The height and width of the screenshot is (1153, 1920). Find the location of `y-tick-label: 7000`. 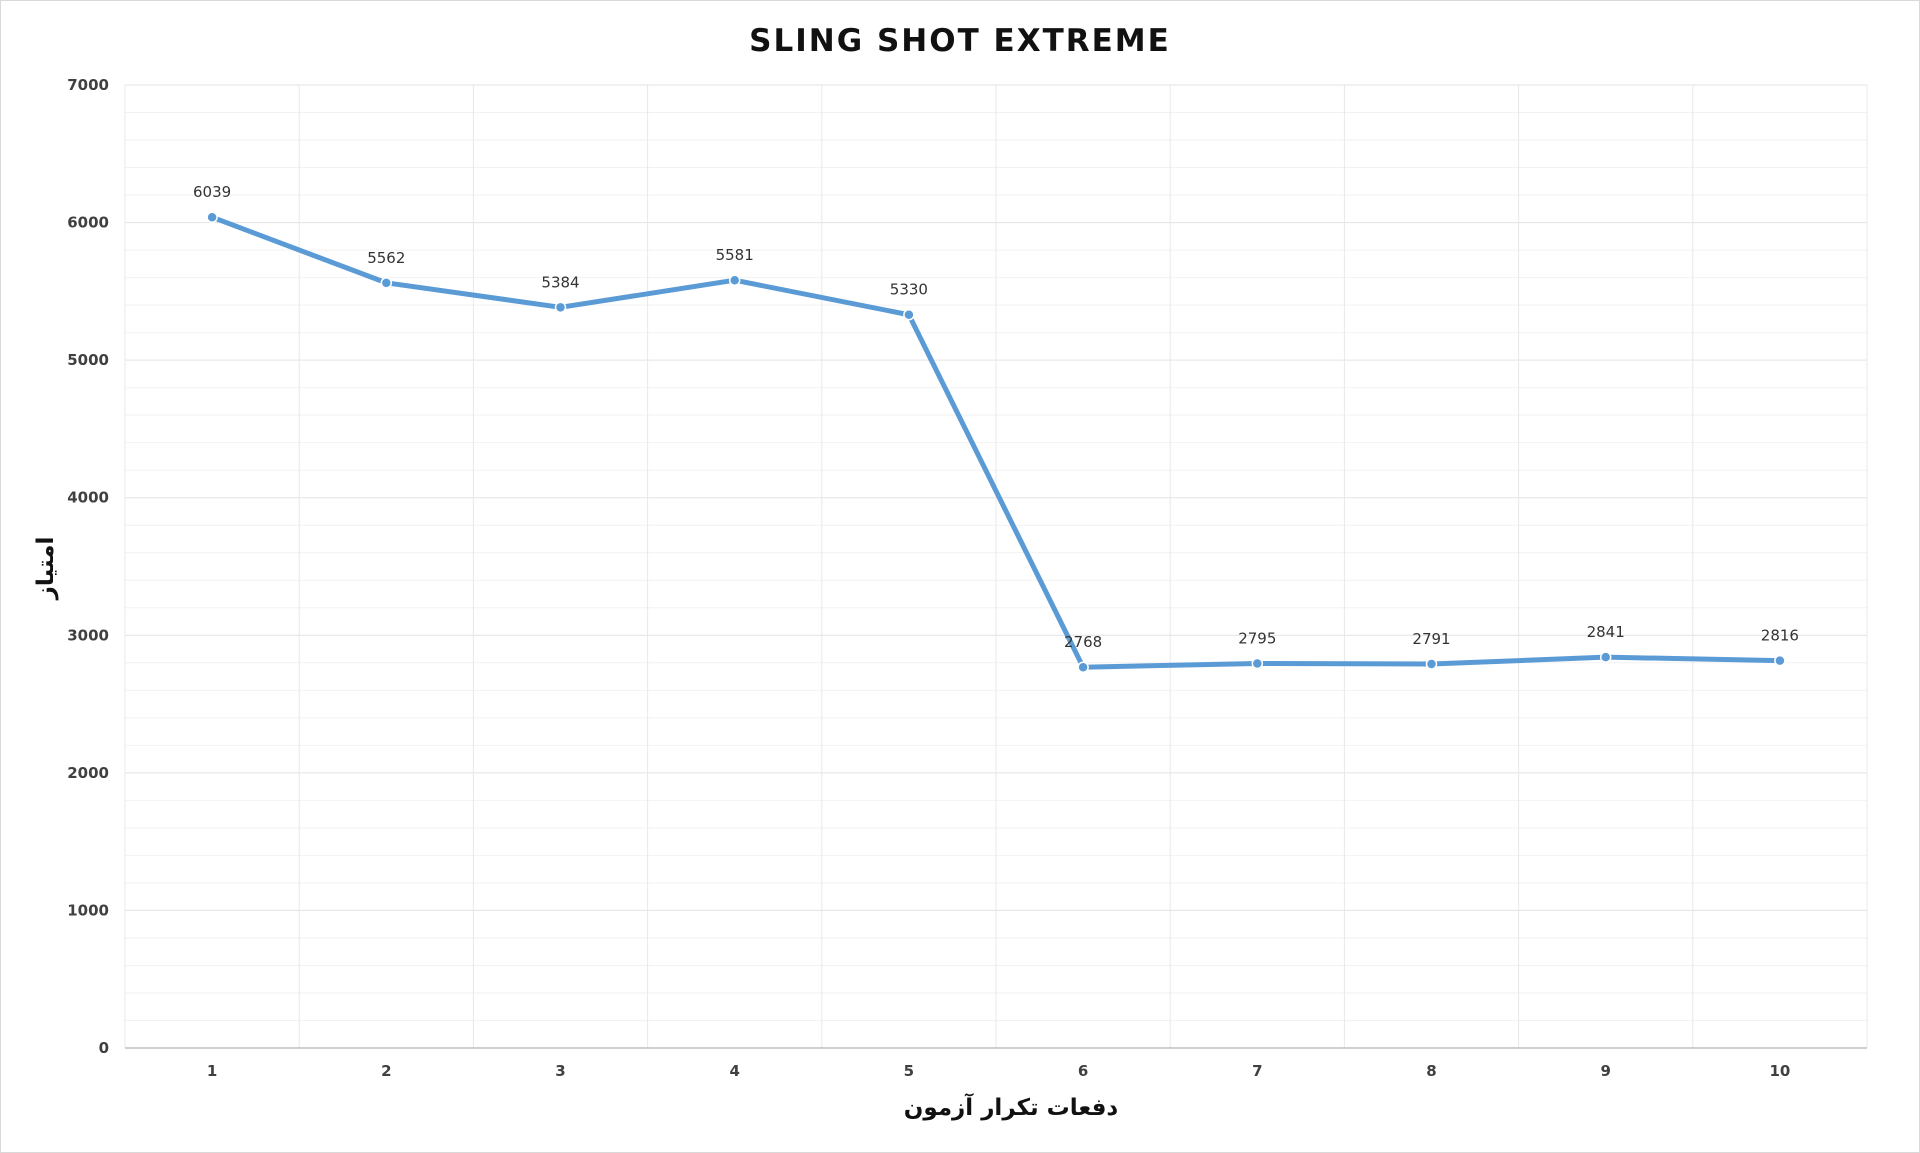

y-tick-label: 7000 is located at coordinates (88, 85).